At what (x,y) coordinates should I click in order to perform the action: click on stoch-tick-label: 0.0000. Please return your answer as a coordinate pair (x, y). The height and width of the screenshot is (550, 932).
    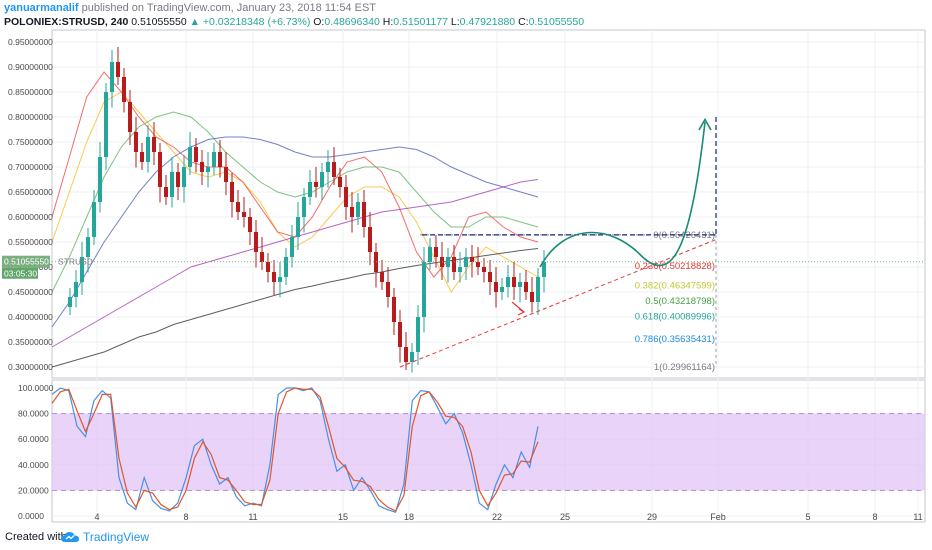
    Looking at the image, I should click on (31, 516).